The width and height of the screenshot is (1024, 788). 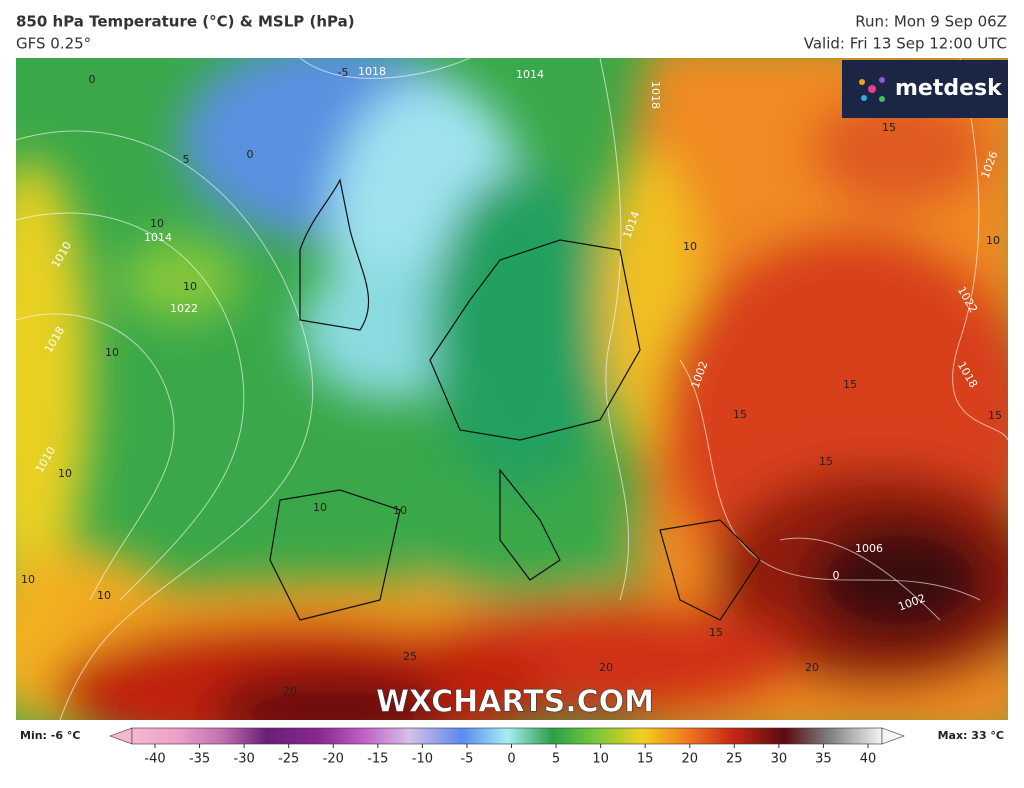 I want to click on colorbar-tick-label: 30, so click(x=779, y=759).